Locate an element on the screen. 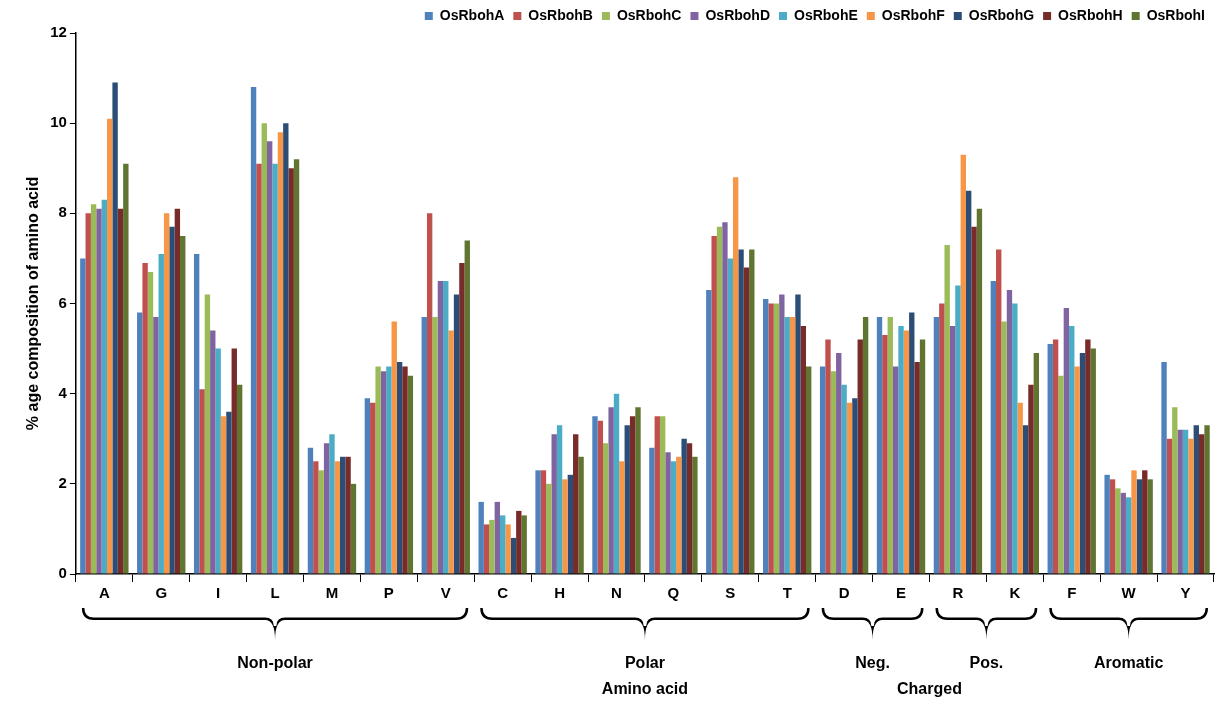 Image resolution: width=1229 pixels, height=706 pixels. x-tick-label: E is located at coordinates (901, 593).